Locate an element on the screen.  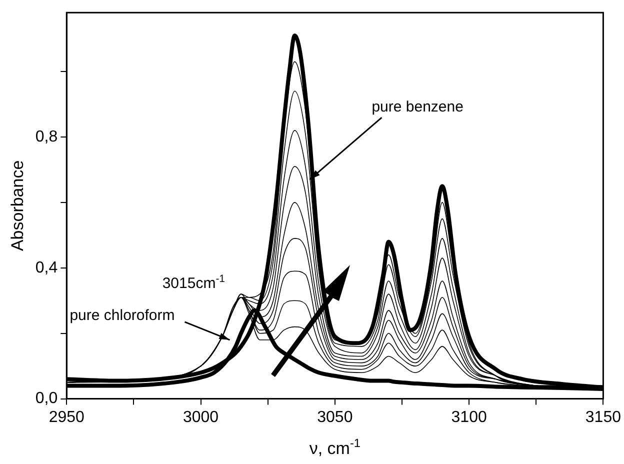
annotation: pure chloroform is located at coordinates (122, 315).